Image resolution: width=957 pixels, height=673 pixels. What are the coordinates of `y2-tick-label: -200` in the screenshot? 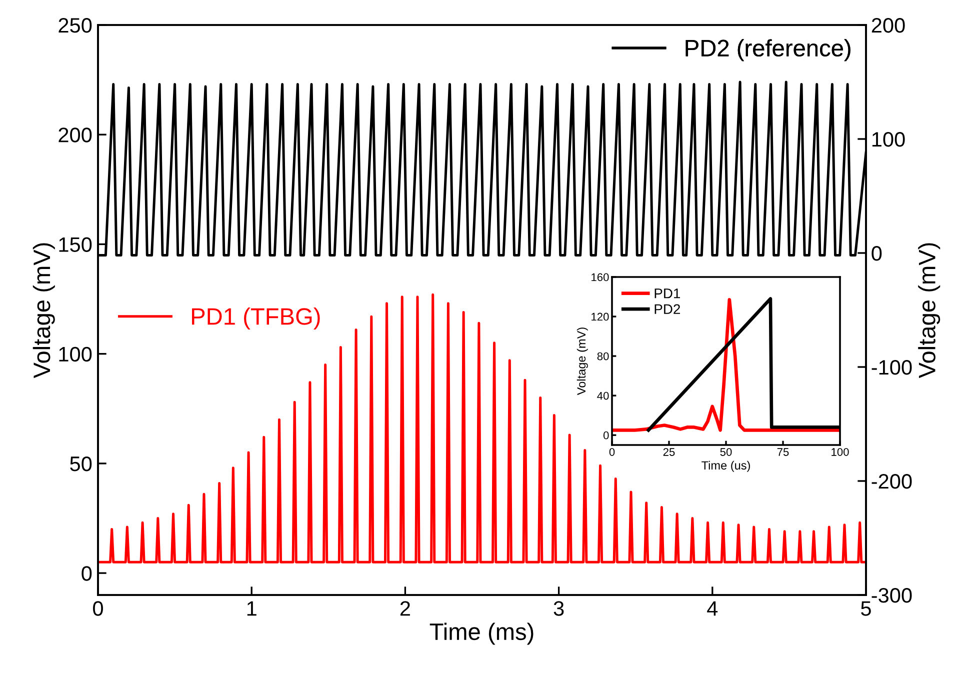 It's located at (892, 481).